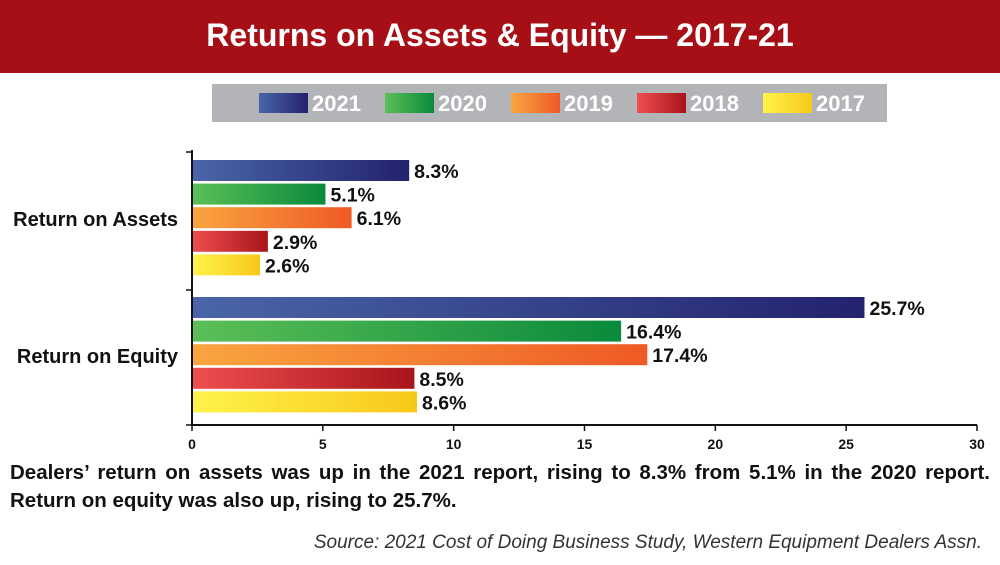 Image resolution: width=1000 pixels, height=565 pixels. Describe the element at coordinates (436, 172) in the screenshot. I see `data-label-0-2021: 8.3%` at that location.